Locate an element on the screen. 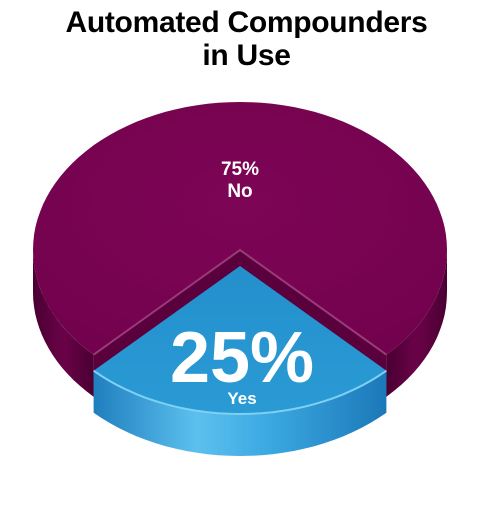 The image size is (493, 511). chart-title: Automated Compounders in Use is located at coordinates (246, 39).